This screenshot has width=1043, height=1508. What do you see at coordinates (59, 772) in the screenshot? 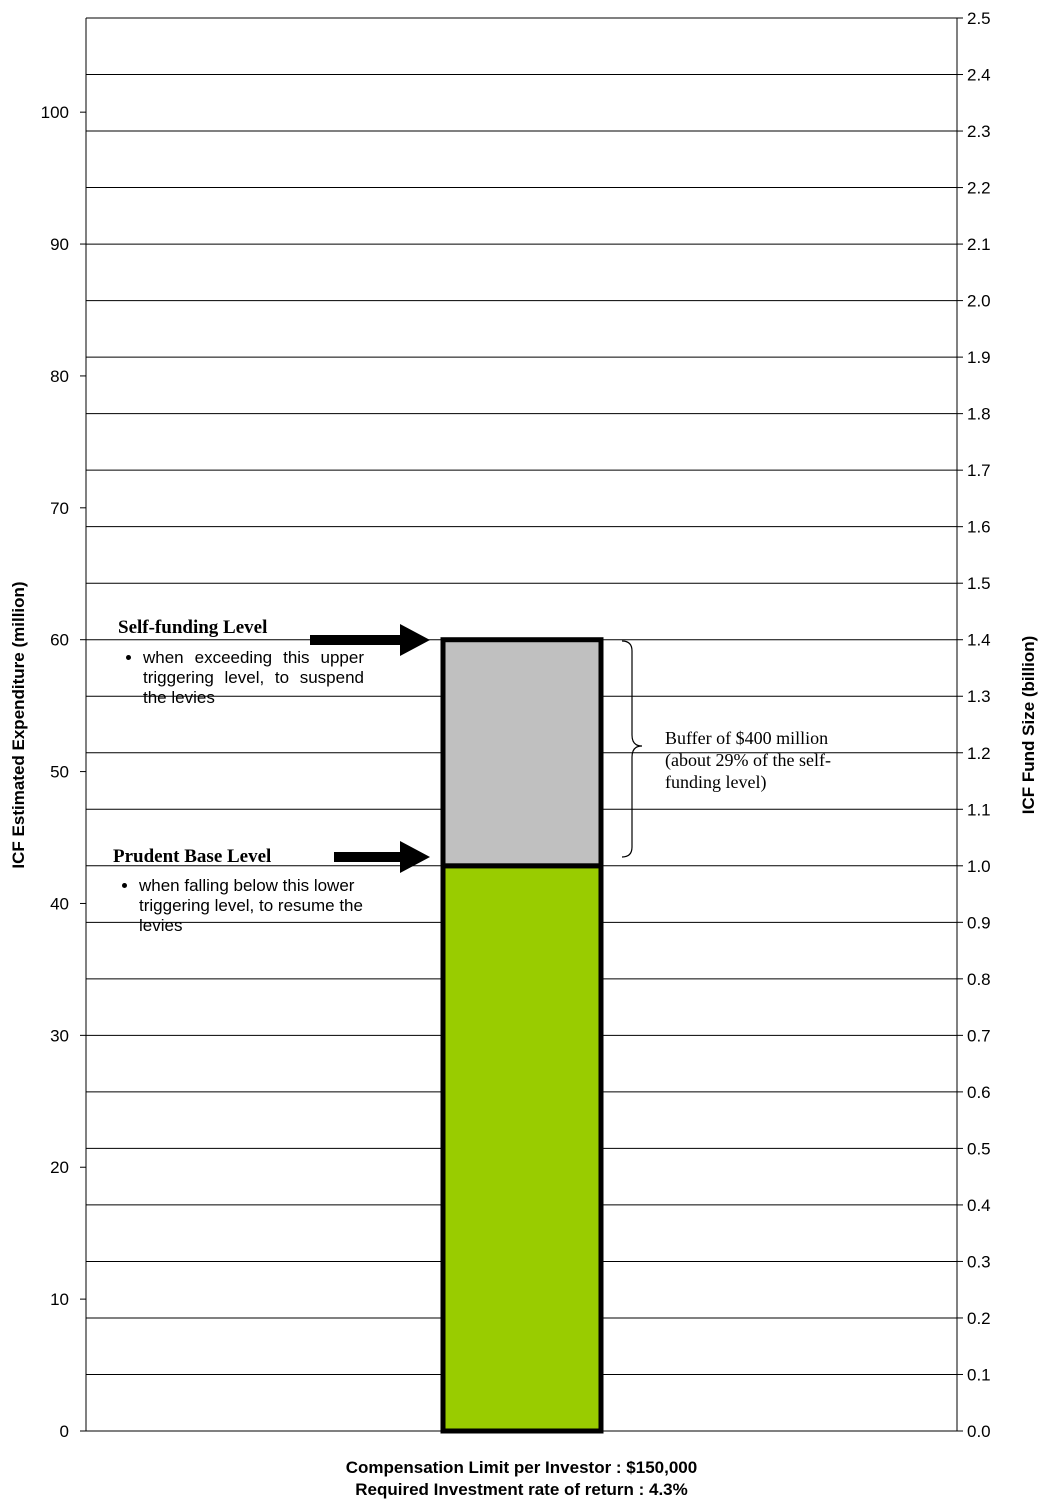
I see `left-tick-label: 50` at bounding box center [59, 772].